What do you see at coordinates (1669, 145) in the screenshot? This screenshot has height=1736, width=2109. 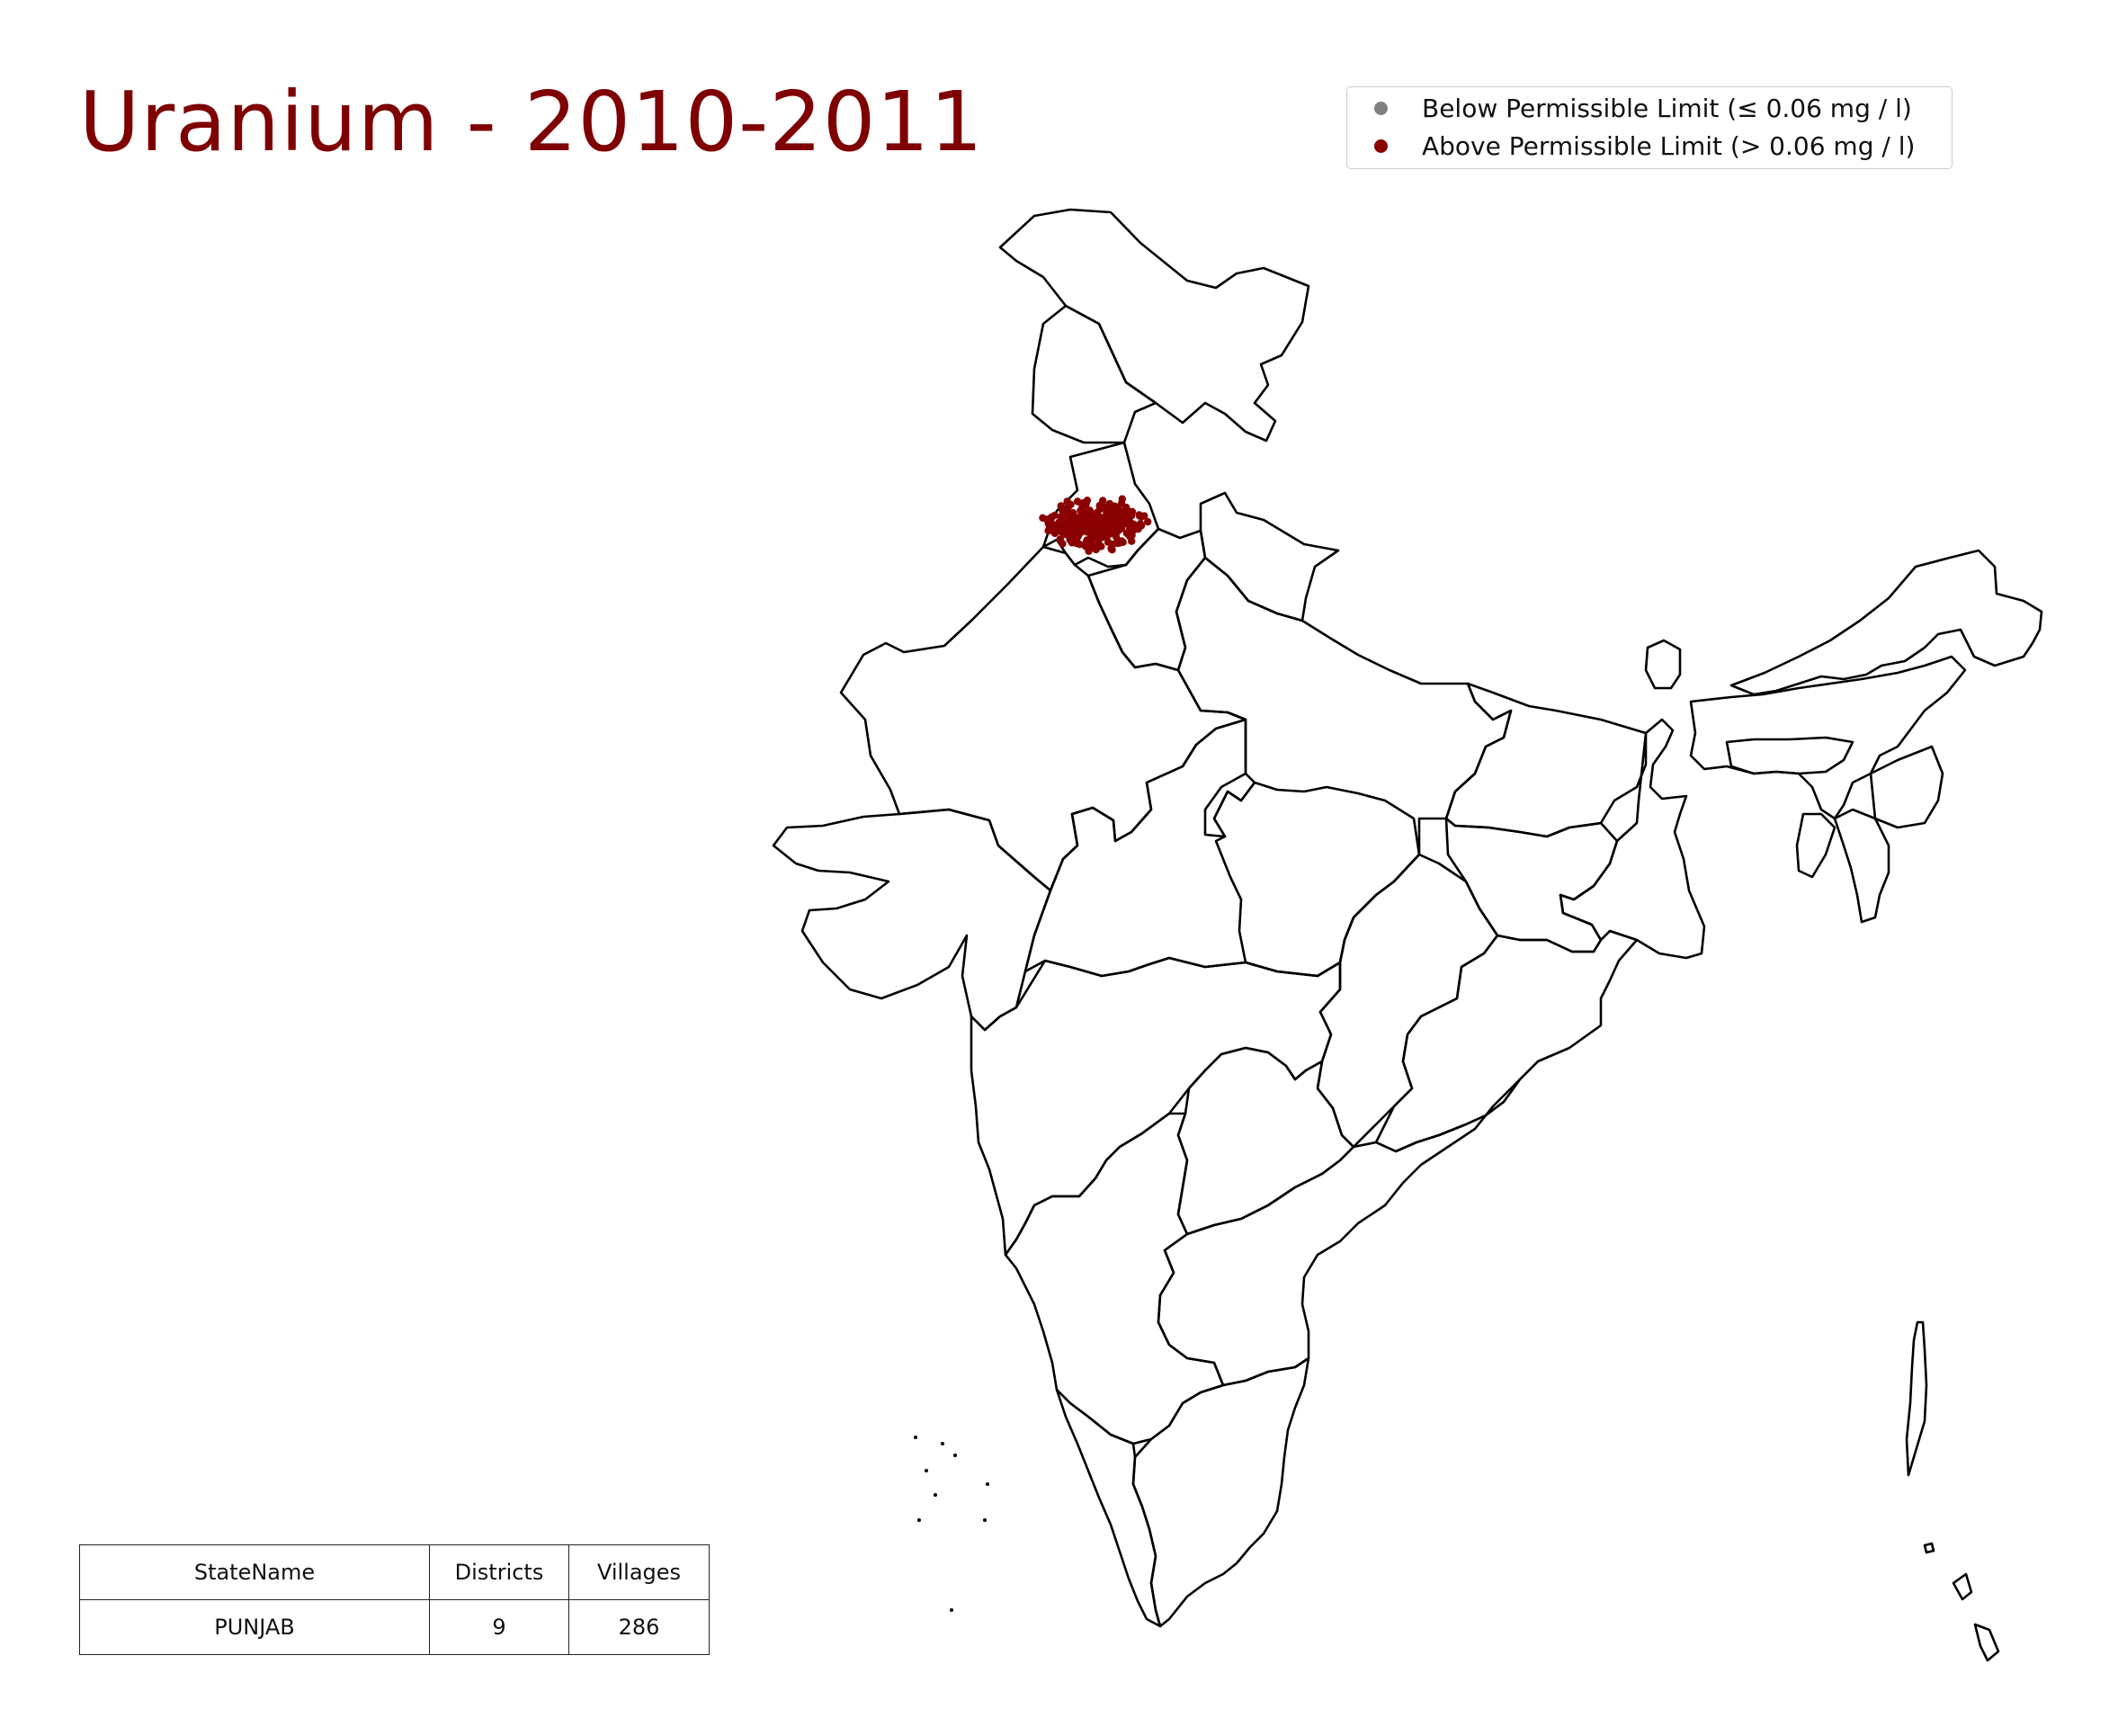 I see `legend-label-above: Above Permissible Limit (> 0.06 mg / l)` at bounding box center [1669, 145].